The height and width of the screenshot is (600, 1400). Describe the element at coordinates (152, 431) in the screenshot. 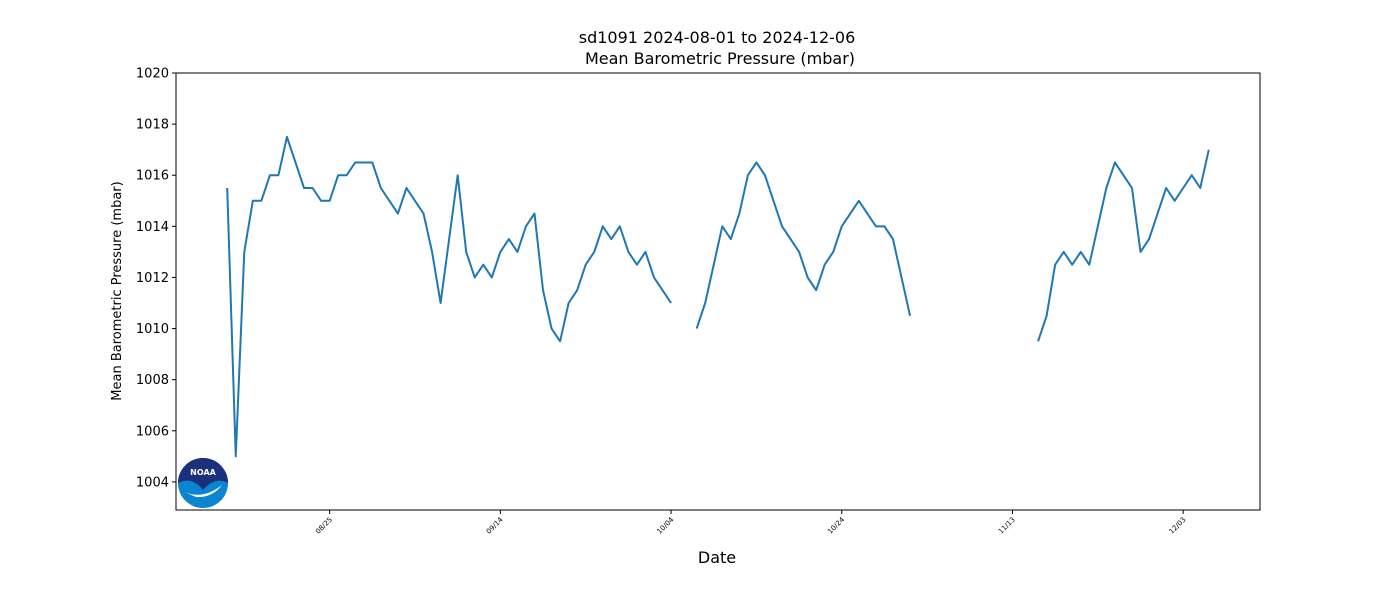

I see `y-tick-label: 1006` at that location.